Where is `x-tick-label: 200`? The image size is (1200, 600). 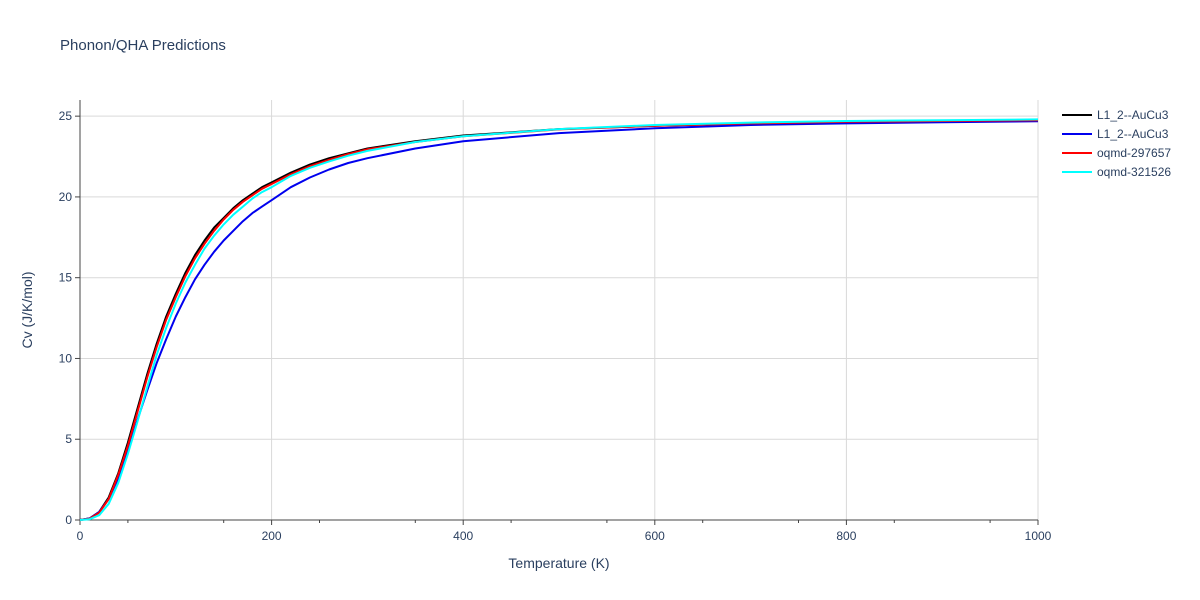 x-tick-label: 200 is located at coordinates (272, 536).